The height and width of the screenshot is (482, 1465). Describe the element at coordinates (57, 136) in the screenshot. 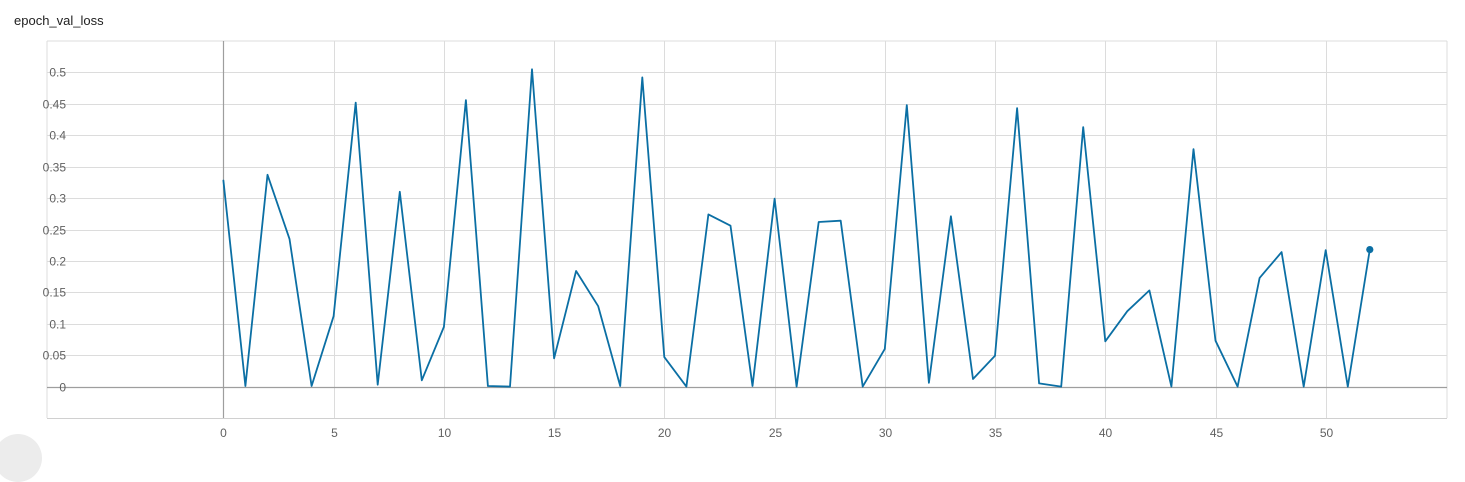

I see `y-tick-label: 0.4` at that location.